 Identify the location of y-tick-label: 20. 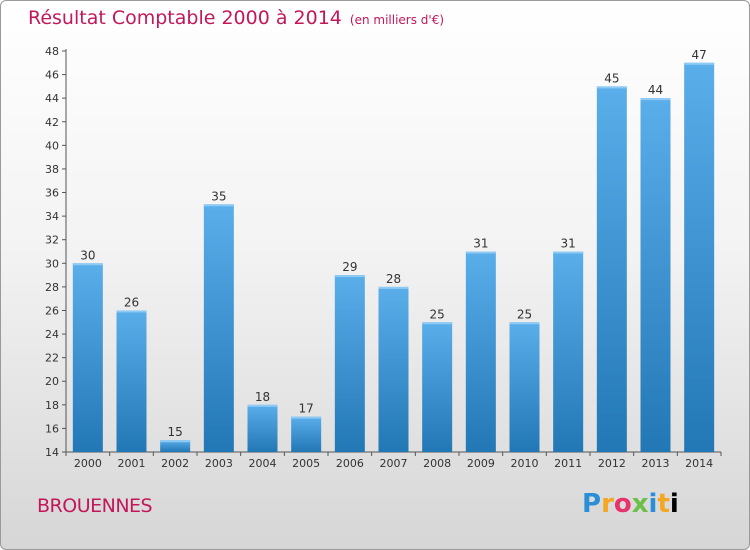
(52, 381).